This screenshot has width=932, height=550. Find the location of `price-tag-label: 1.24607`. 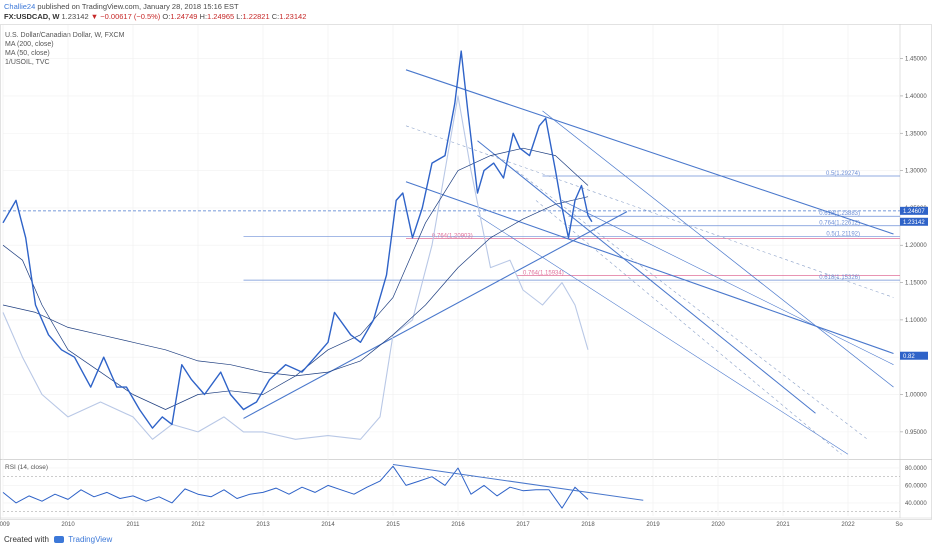

price-tag-label: 1.24607 is located at coordinates (914, 212).